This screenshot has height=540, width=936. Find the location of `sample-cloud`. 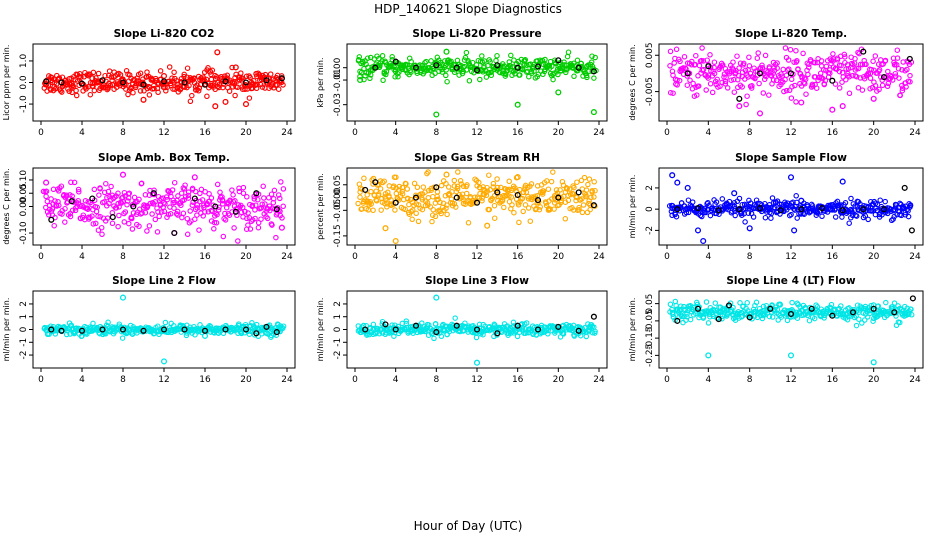

sample-cloud is located at coordinates (790, 209).